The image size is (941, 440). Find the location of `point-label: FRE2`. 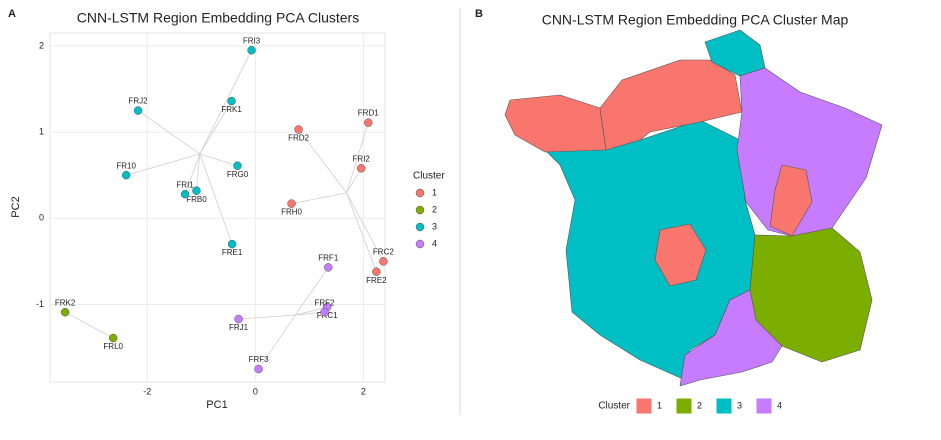

point-label: FRE2 is located at coordinates (376, 280).